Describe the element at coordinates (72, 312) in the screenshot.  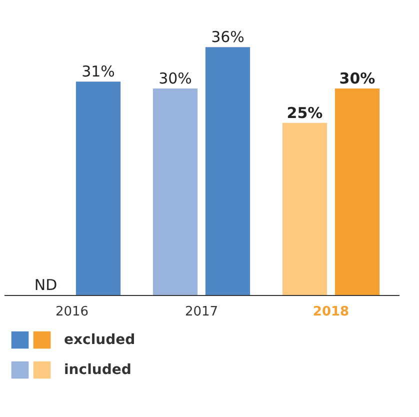
I see `x-tick-label: 2016` at that location.